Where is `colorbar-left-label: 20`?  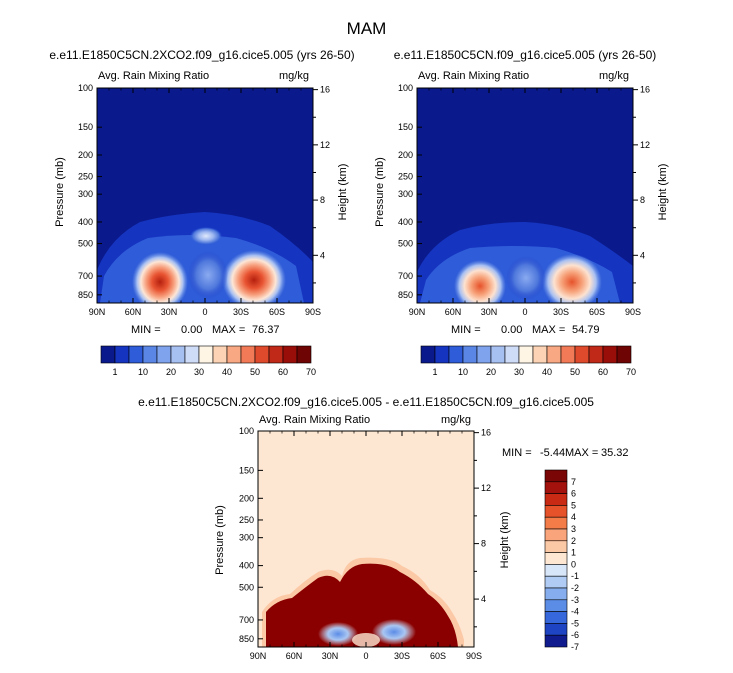
colorbar-left-label: 20 is located at coordinates (171, 372).